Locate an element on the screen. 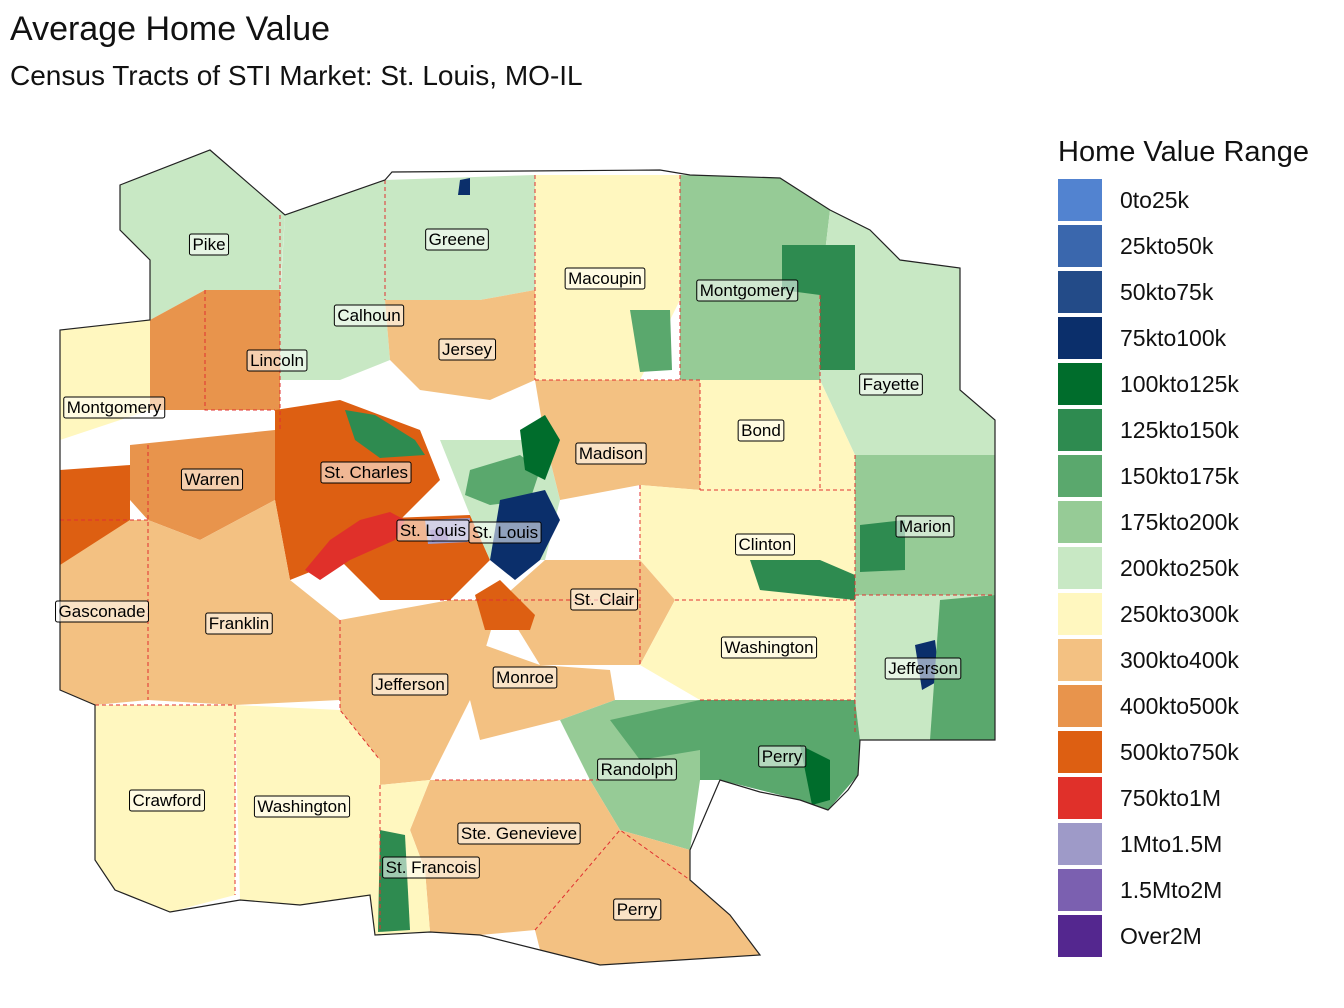 Image resolution: width=1344 pixels, height=1008 pixels. county-name: Franklin is located at coordinates (239, 623).